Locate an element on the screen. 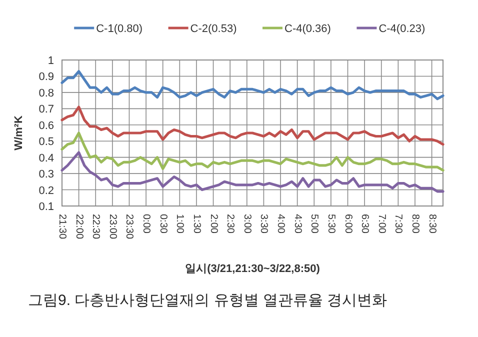 The height and width of the screenshot is (337, 478). x-tick-label: 3:30 is located at coordinates (264, 224).